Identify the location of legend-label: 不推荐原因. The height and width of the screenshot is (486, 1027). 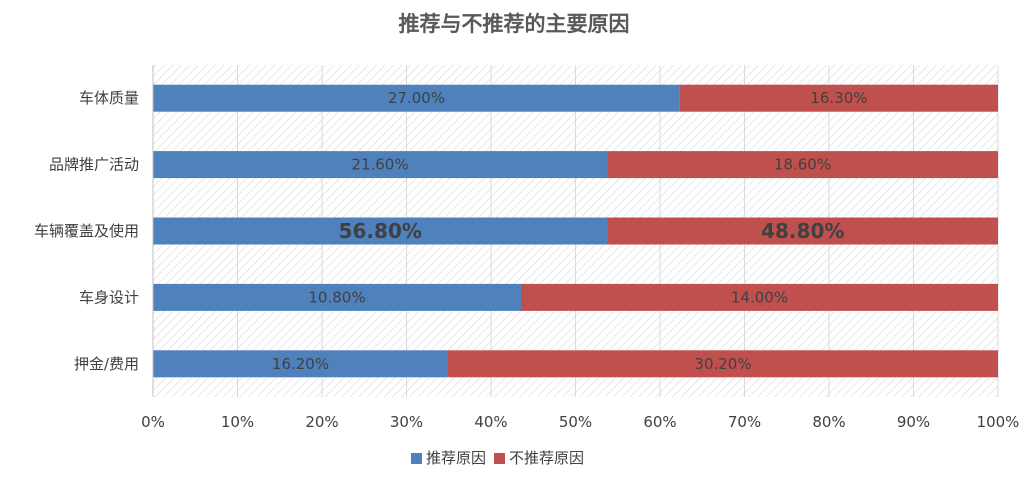
(546, 458).